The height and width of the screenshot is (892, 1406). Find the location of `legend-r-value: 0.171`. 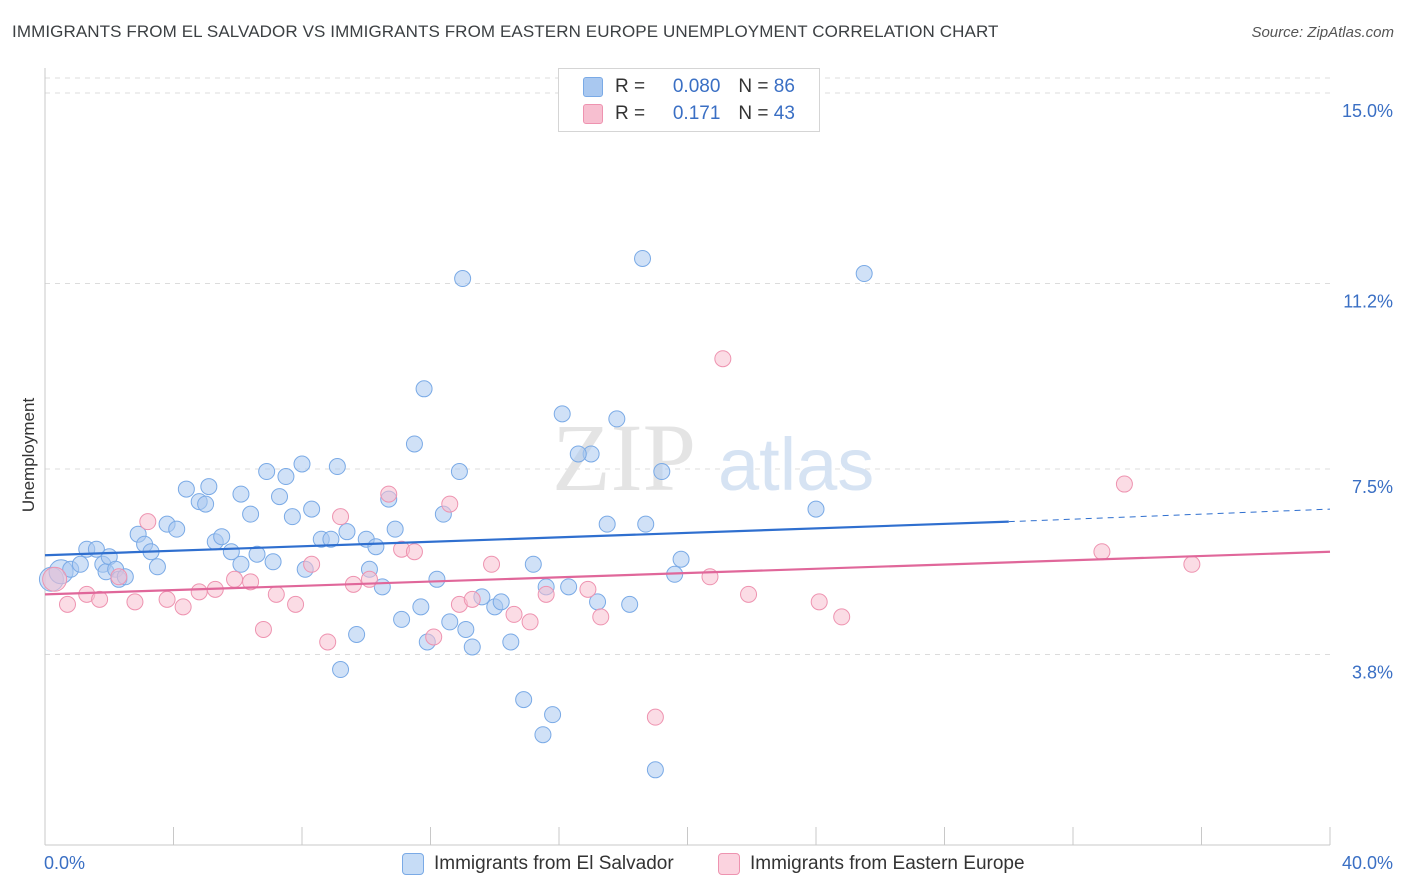

legend-r-value: 0.171 is located at coordinates (696, 113).